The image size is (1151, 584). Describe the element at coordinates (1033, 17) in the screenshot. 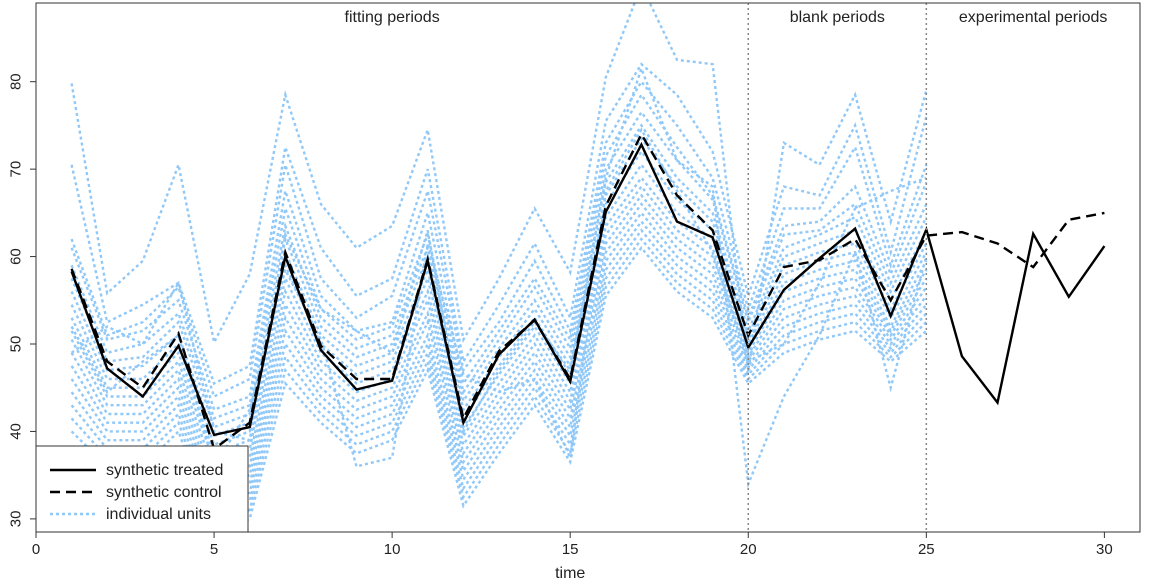

I see `period-label-experimental: experimental periods` at that location.